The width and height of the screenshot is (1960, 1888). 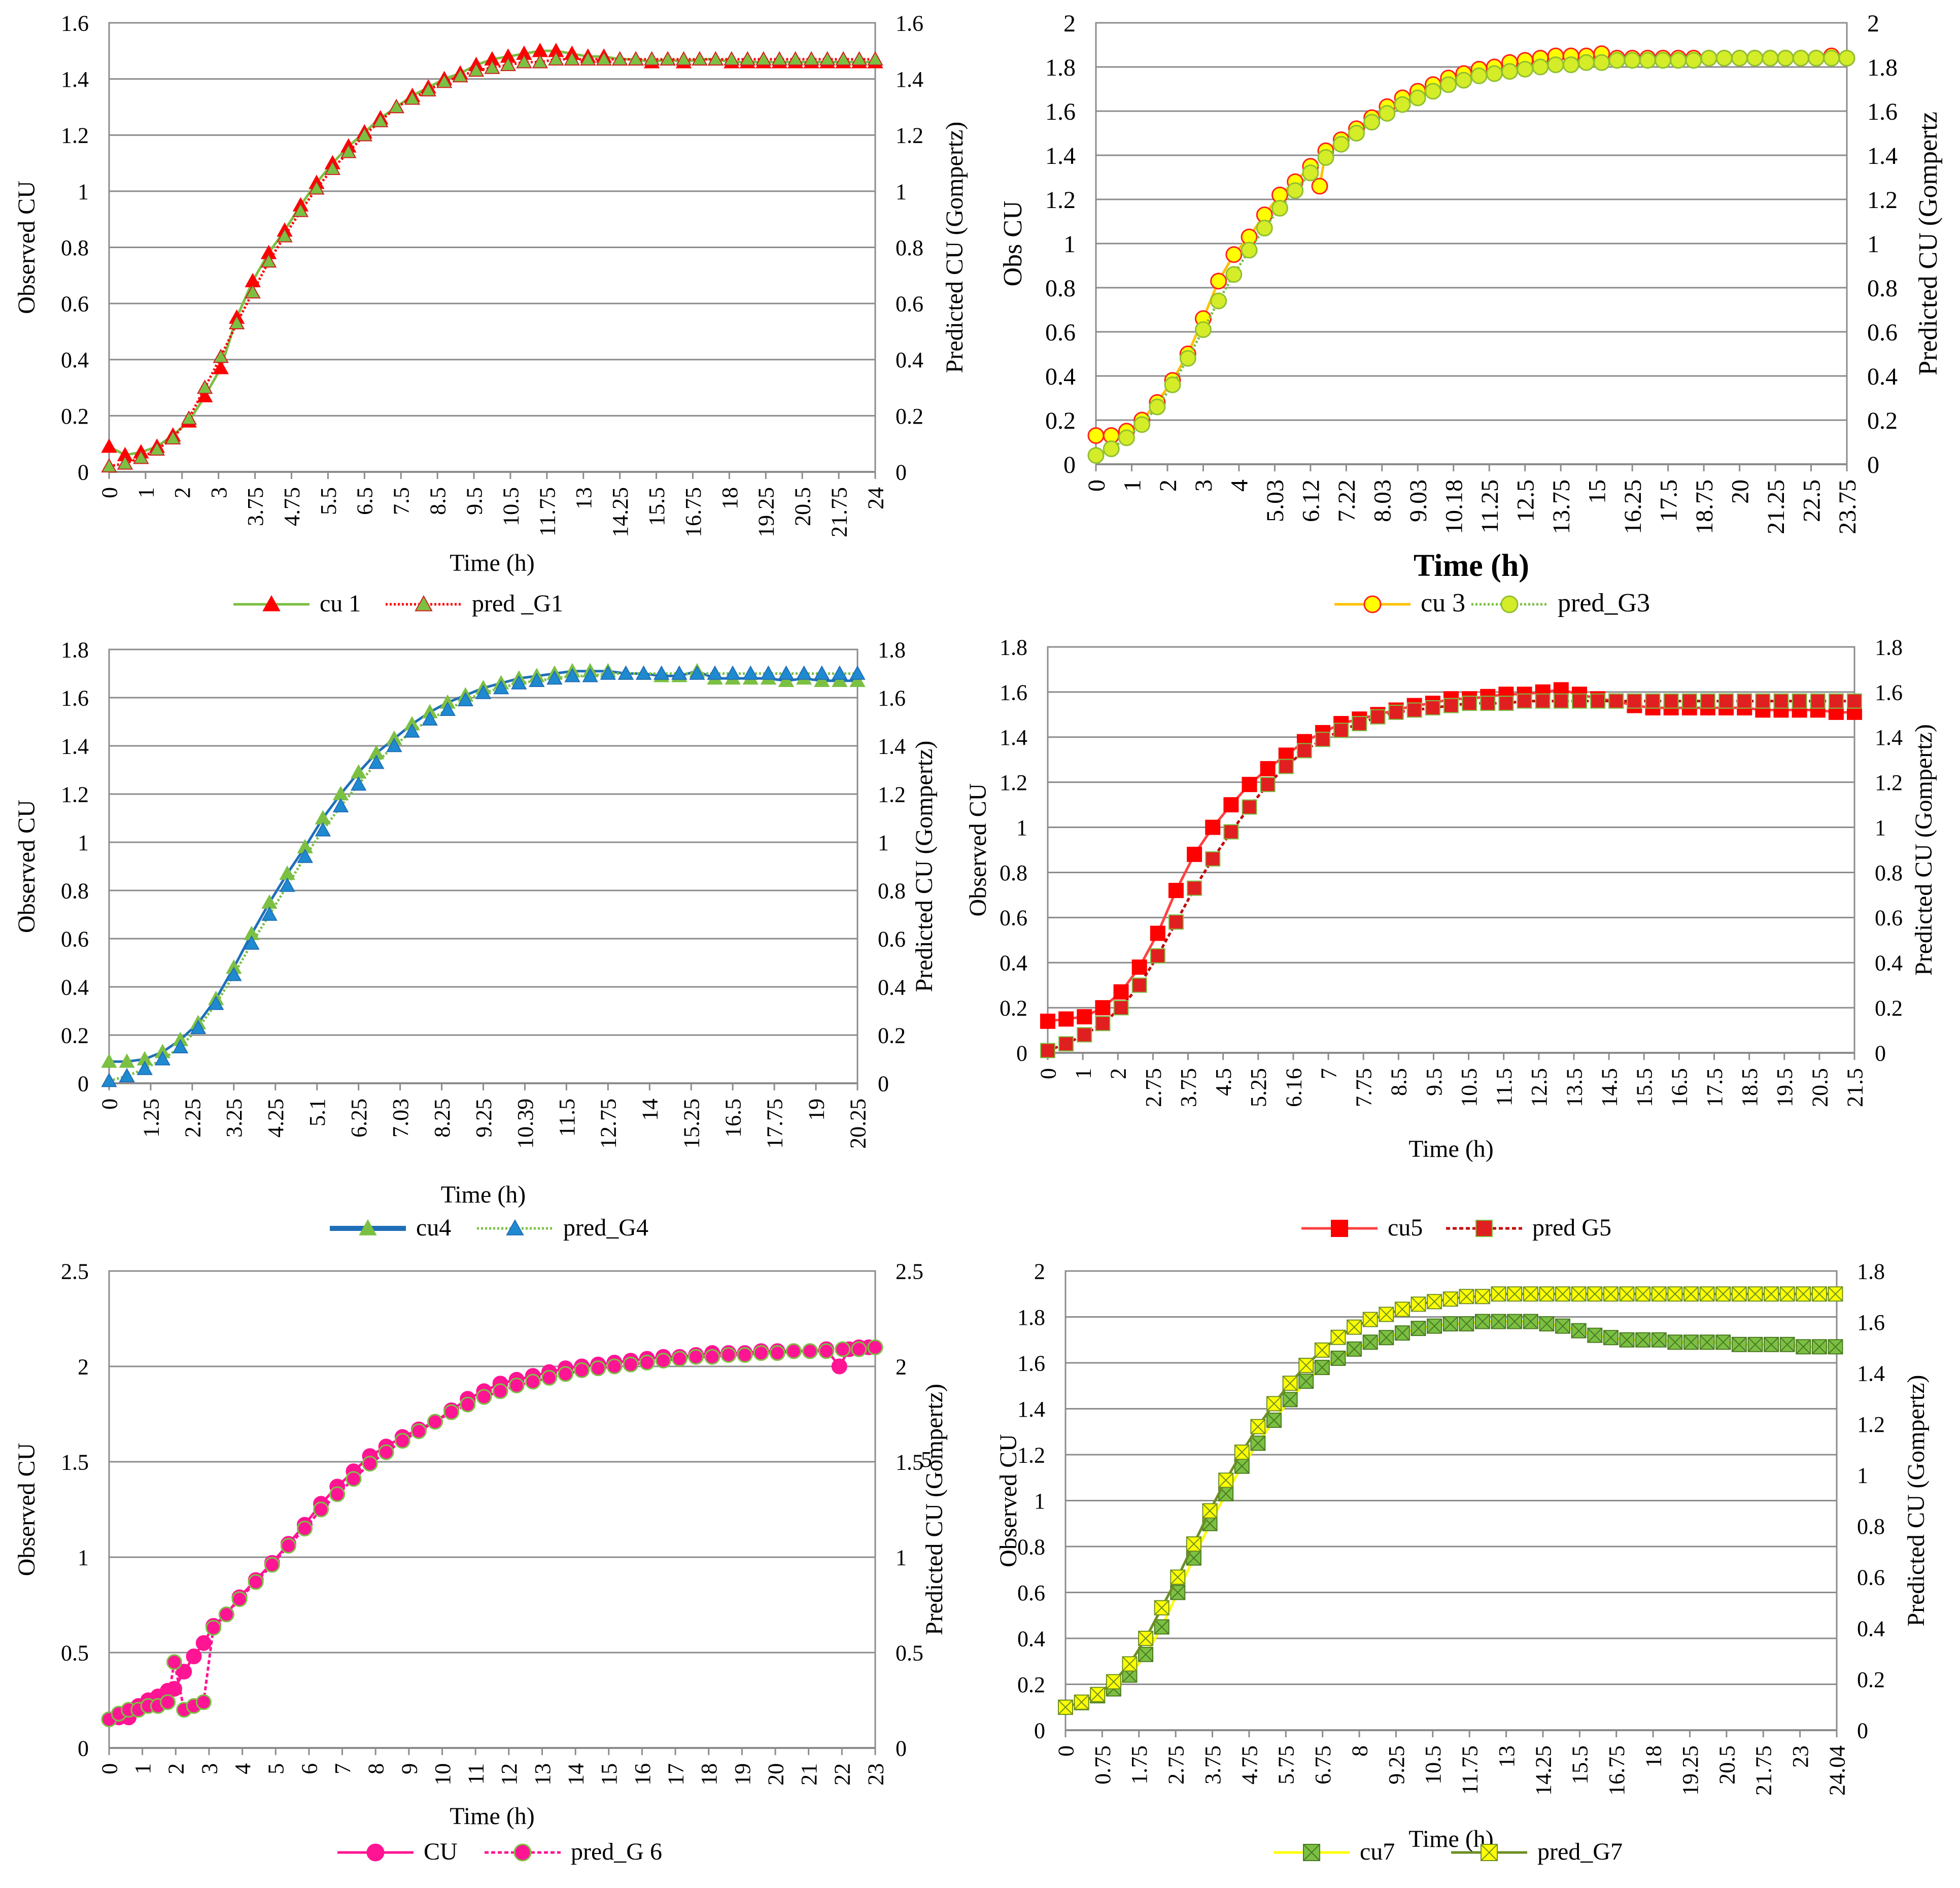 I want to click on y-tick-label: 0, so click(x=1039, y=1730).